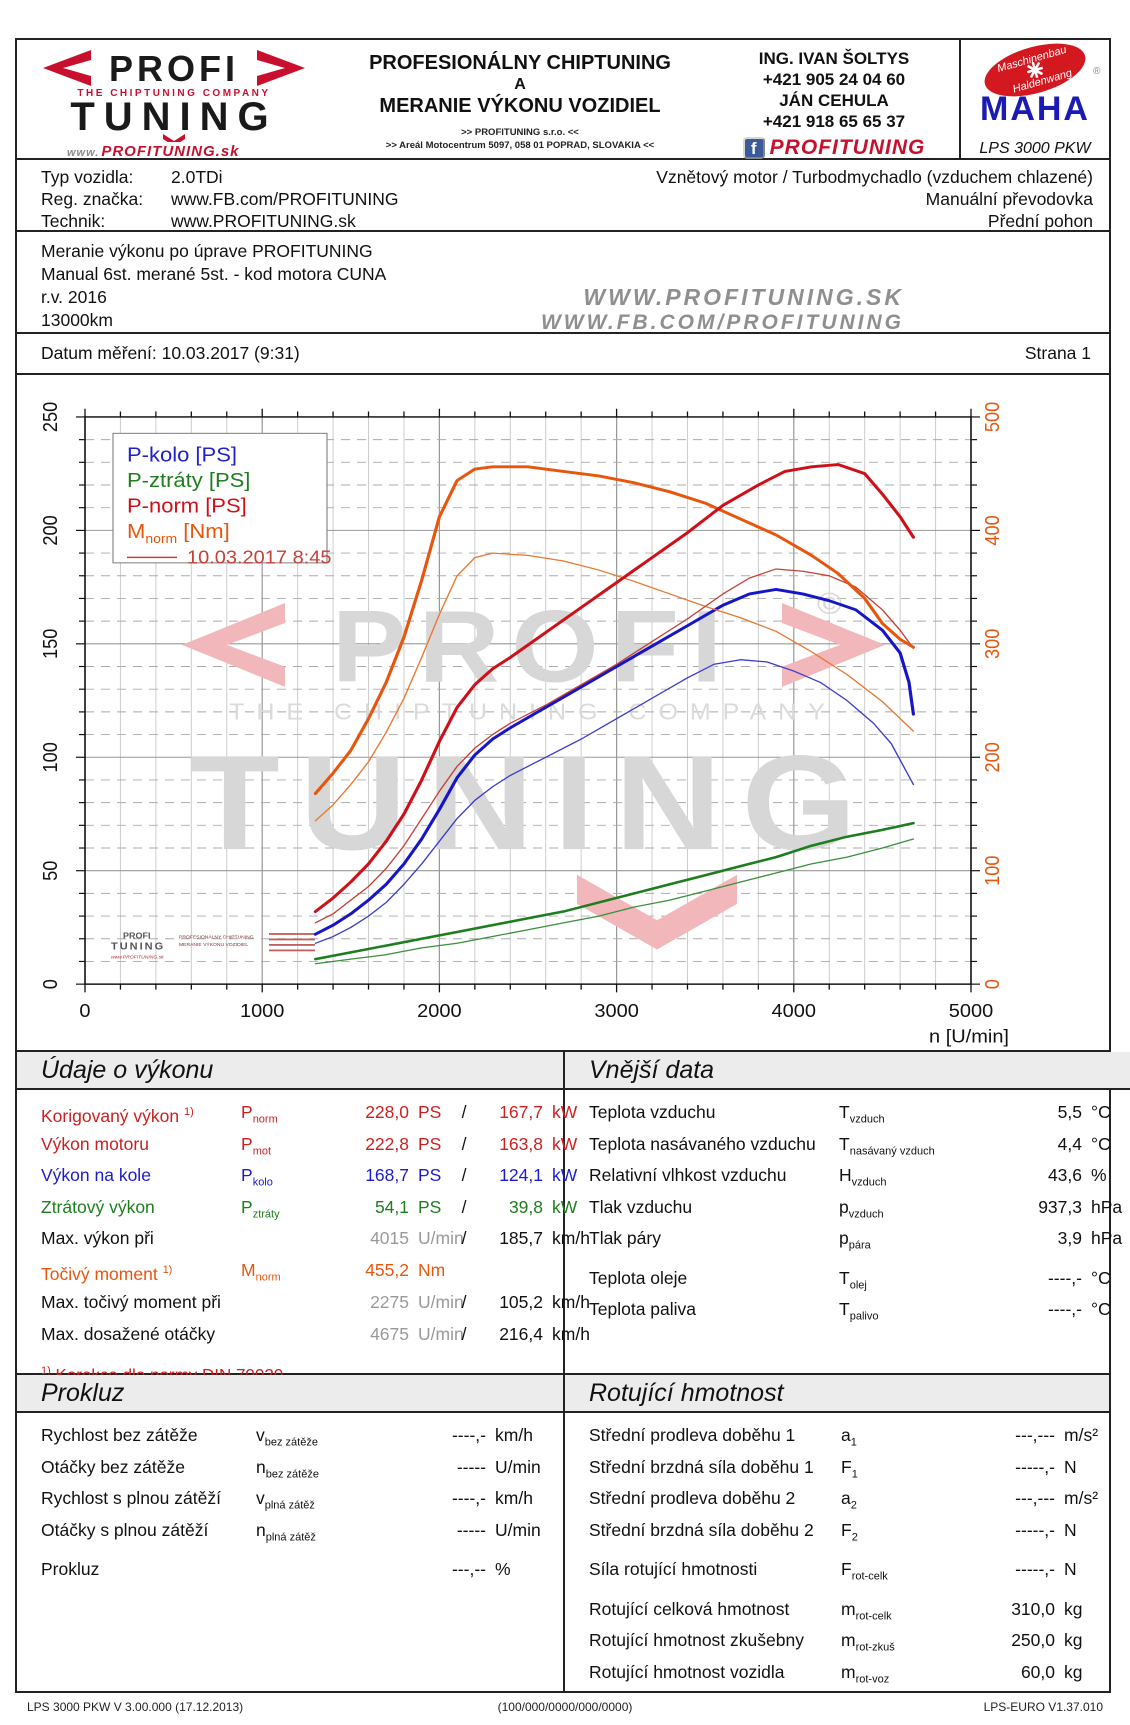 The height and width of the screenshot is (1725, 1130). I want to click on svg-text: 300, so click(993, 644).